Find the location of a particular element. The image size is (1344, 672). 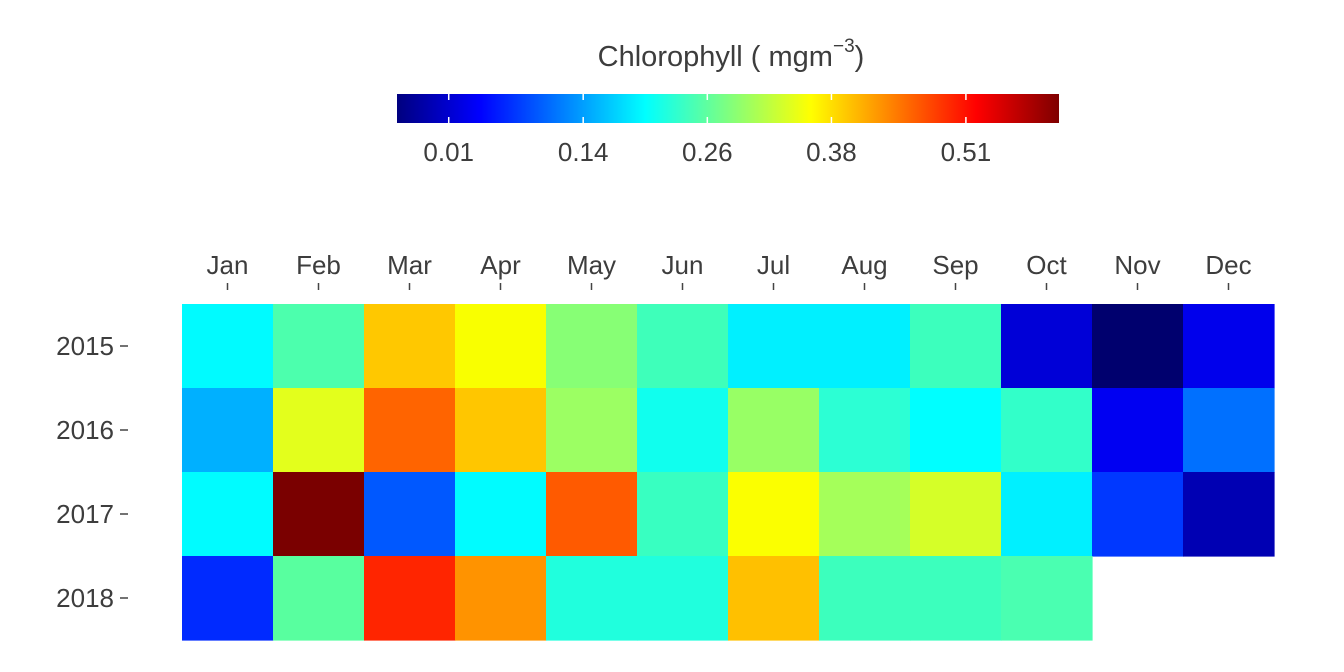

colorbar-tick-label: 0.51 is located at coordinates (966, 152).